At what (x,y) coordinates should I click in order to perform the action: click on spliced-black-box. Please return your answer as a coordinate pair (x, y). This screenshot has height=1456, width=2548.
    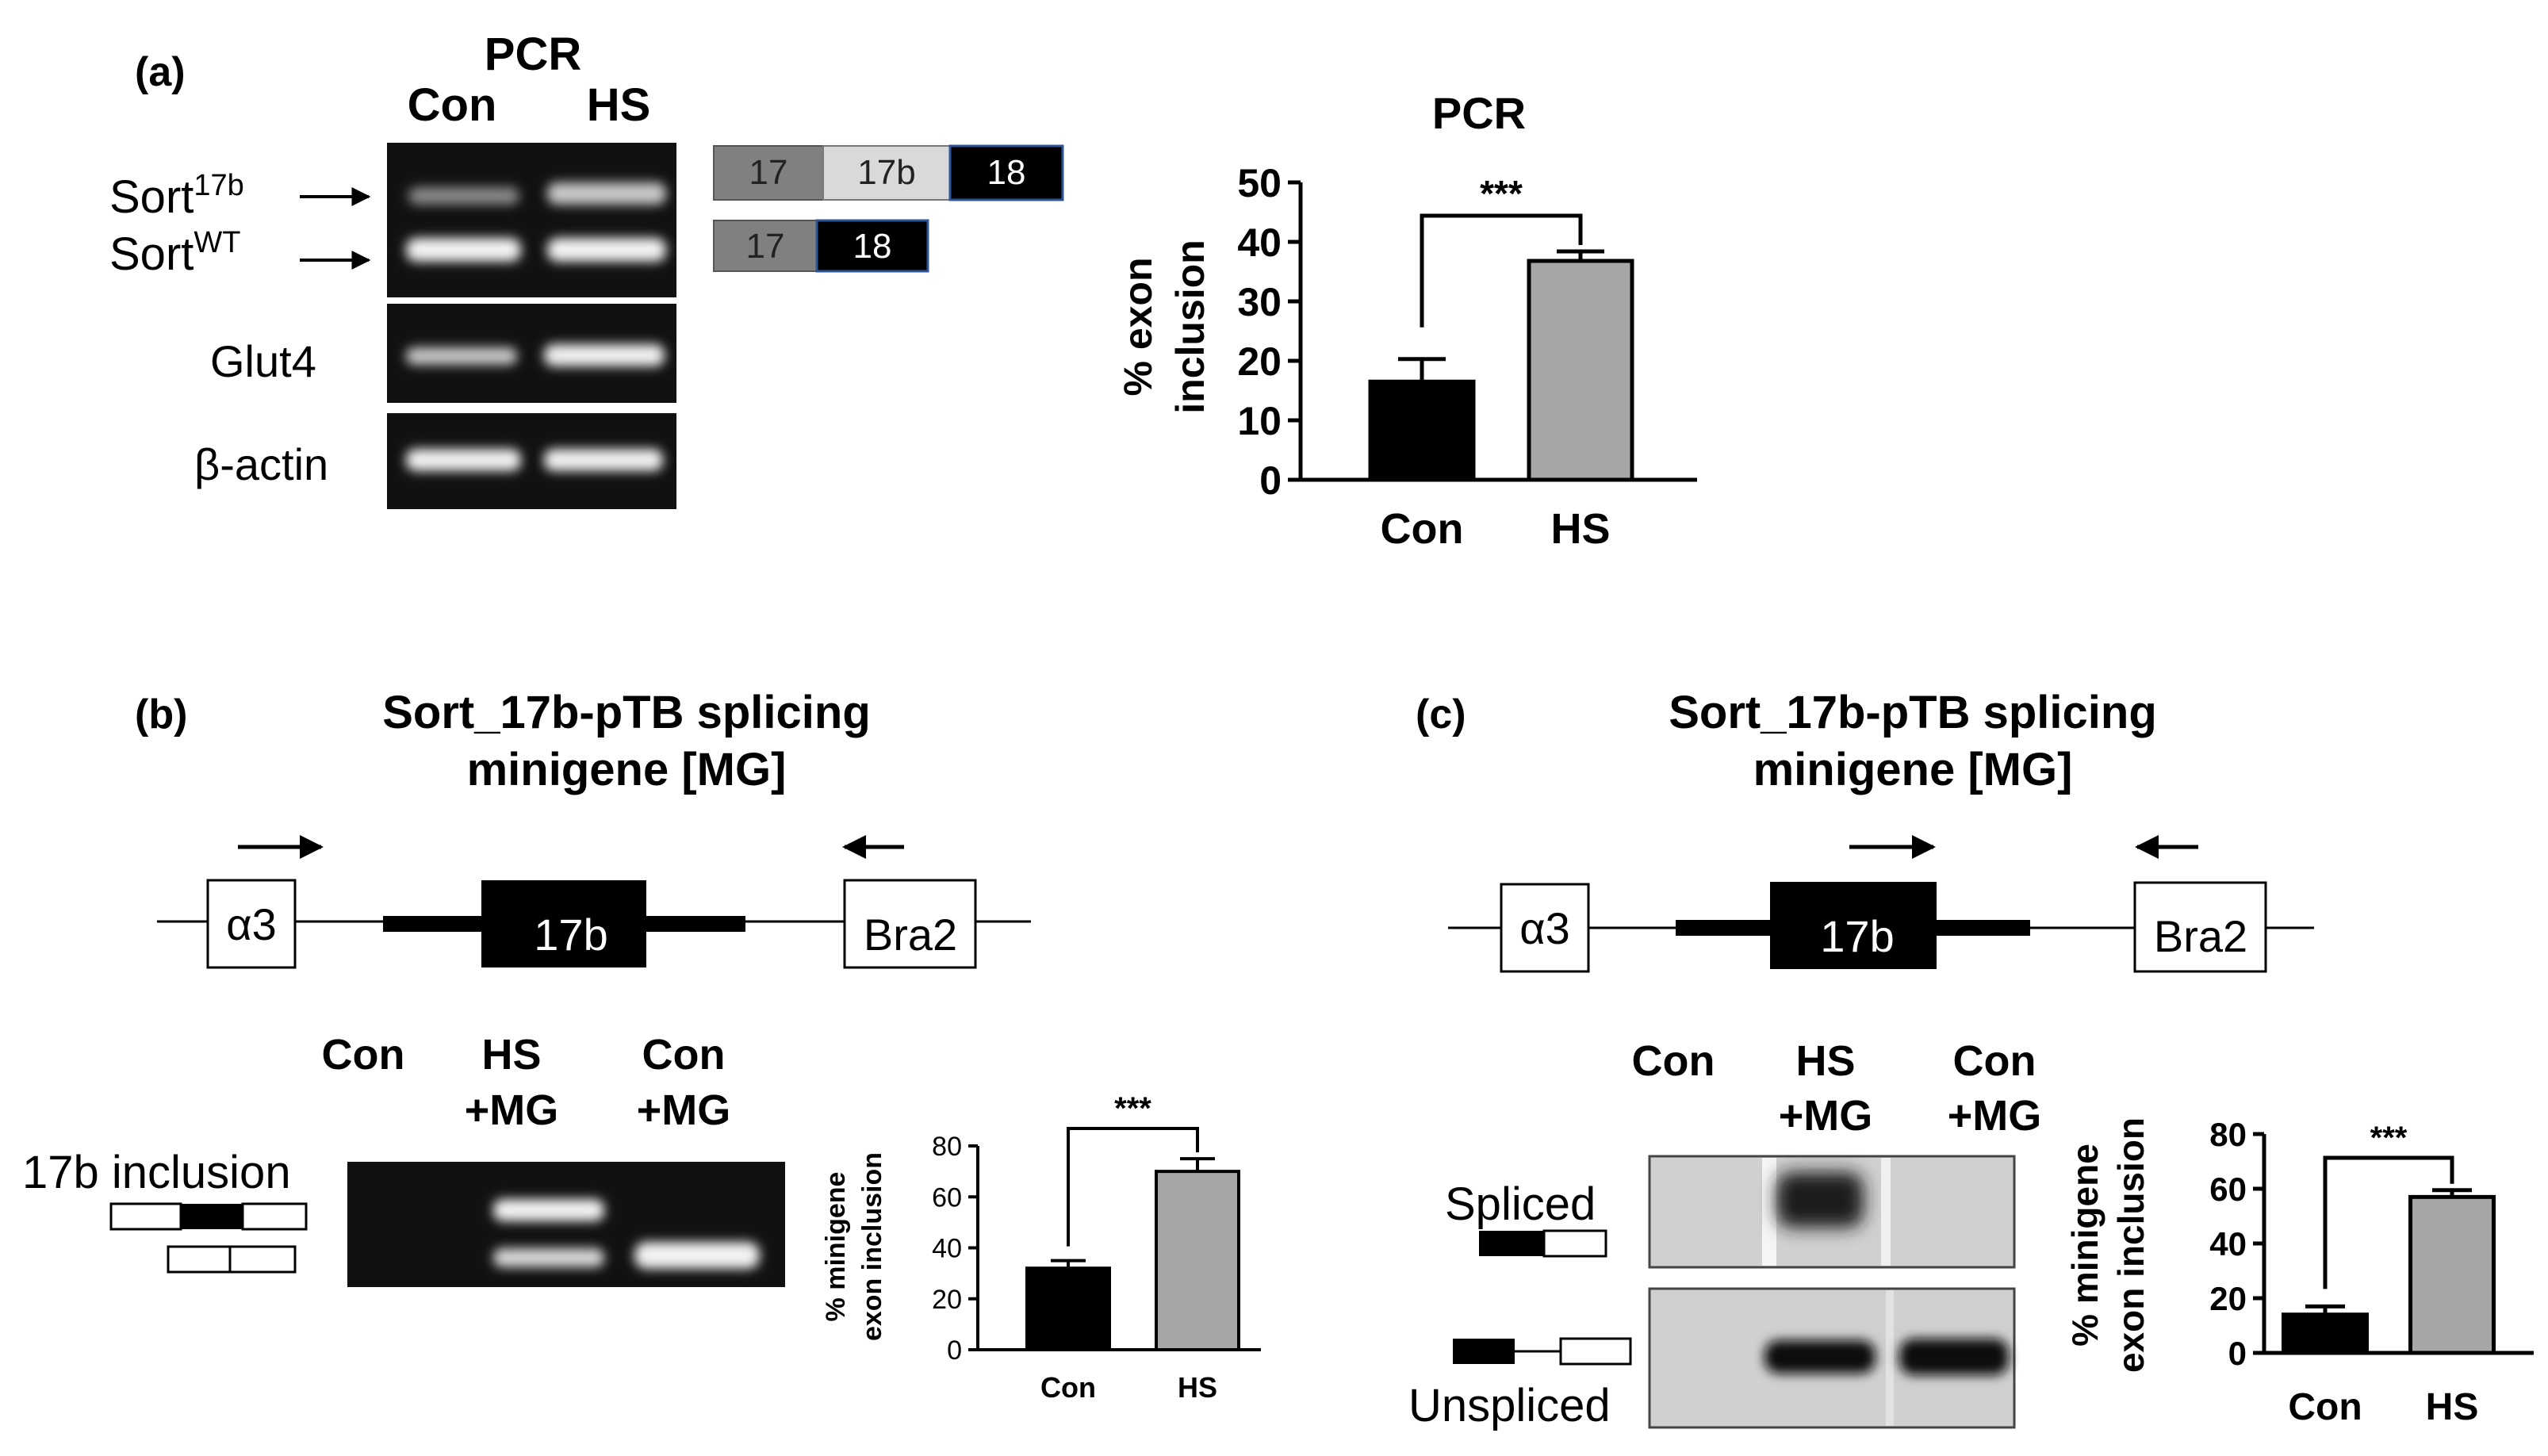
    Looking at the image, I should click on (1511, 1243).